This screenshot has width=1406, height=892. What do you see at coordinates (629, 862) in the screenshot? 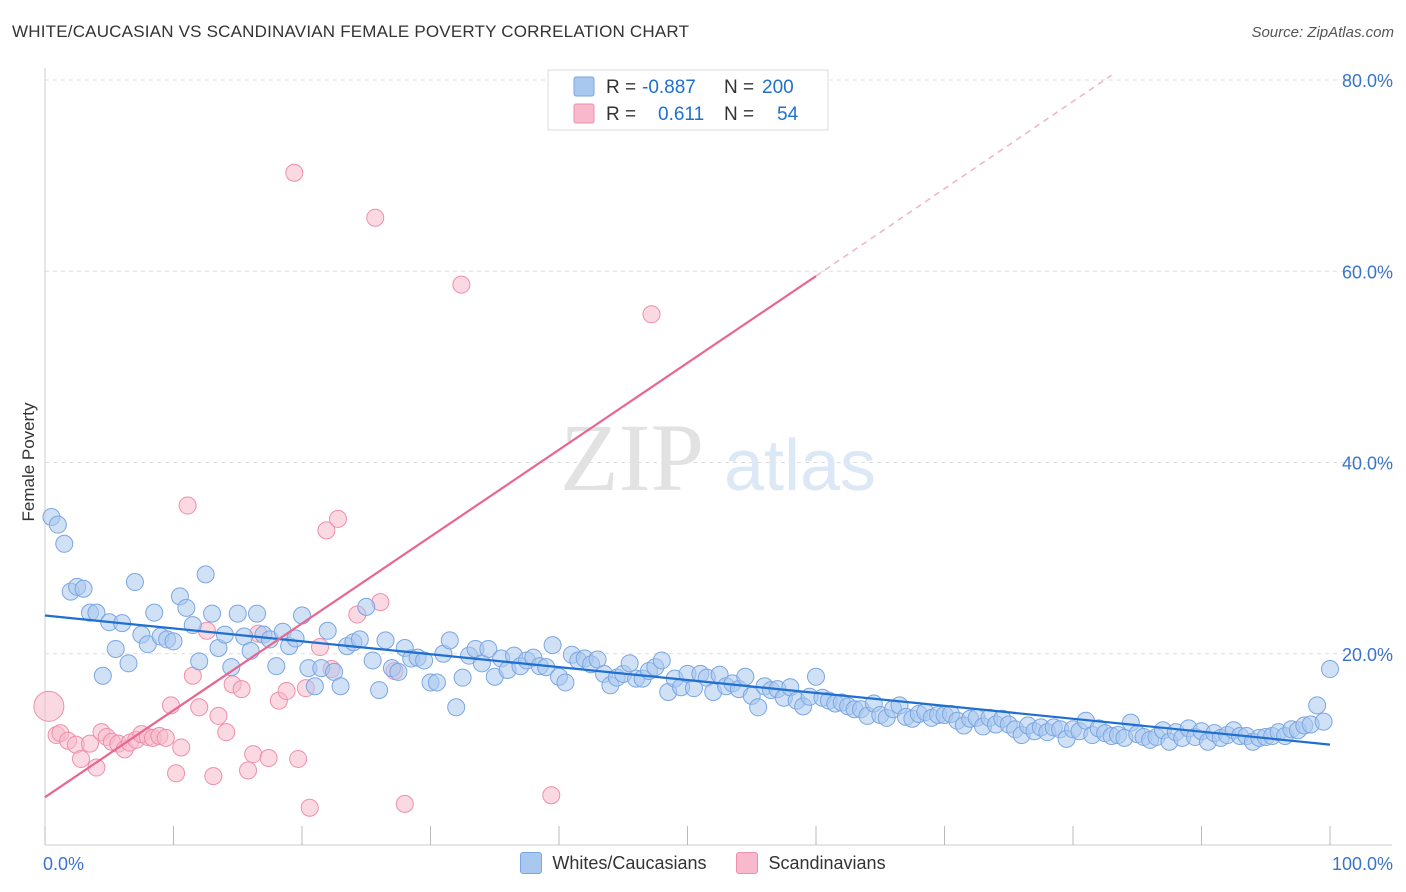
I see `legend-label-whites: Whites/Caucasians` at bounding box center [629, 862].